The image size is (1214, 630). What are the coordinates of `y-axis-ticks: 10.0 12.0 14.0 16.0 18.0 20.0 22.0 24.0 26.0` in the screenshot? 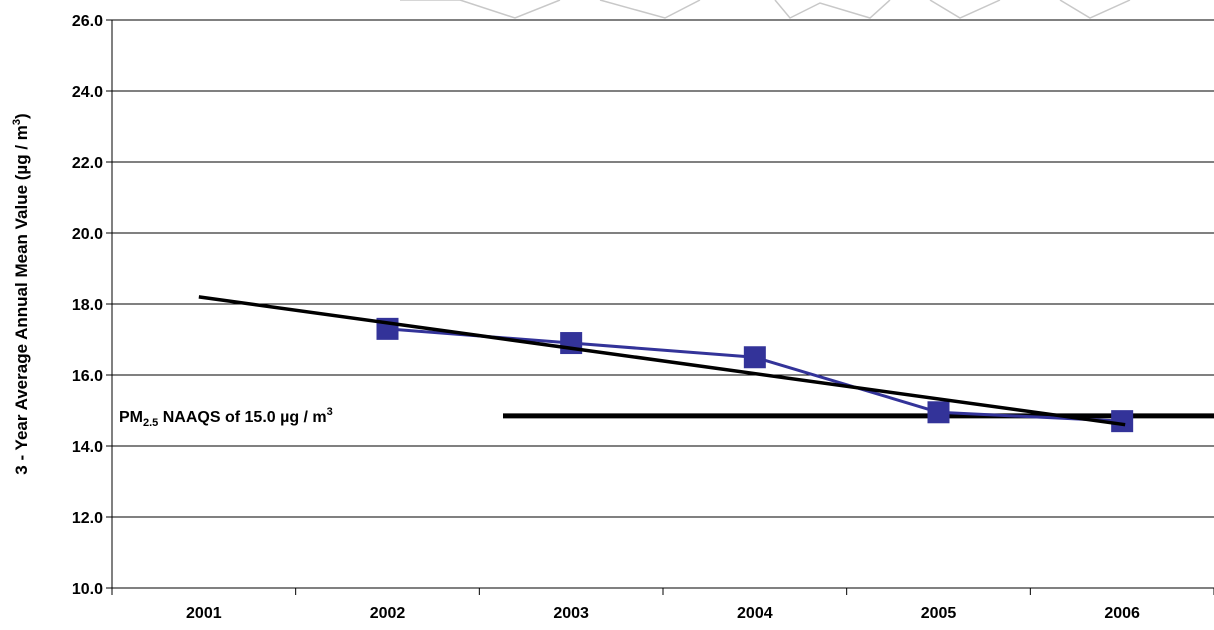 It's located at (92, 305).